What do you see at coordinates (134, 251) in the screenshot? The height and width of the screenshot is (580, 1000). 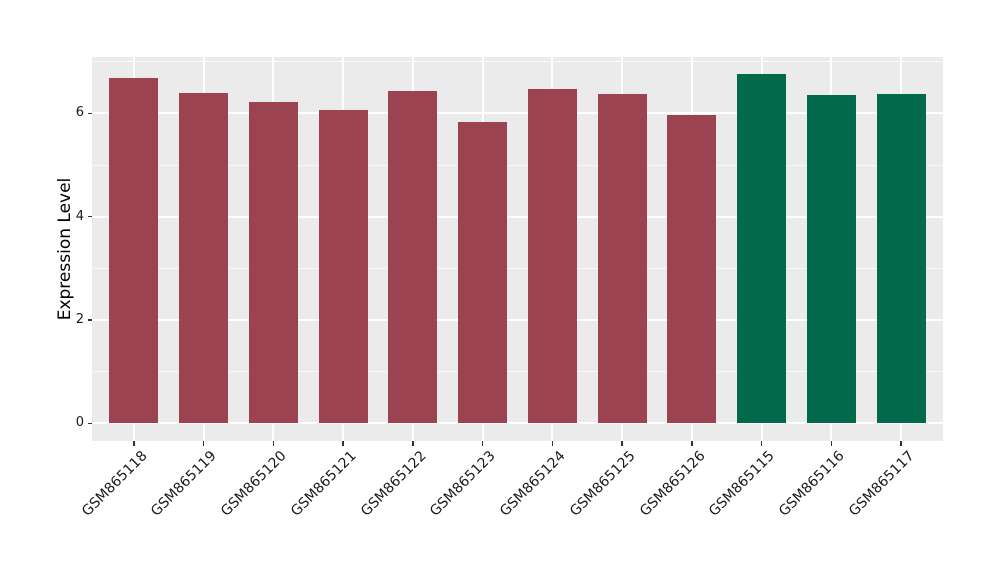 I see `bar-GSM865118` at bounding box center [134, 251].